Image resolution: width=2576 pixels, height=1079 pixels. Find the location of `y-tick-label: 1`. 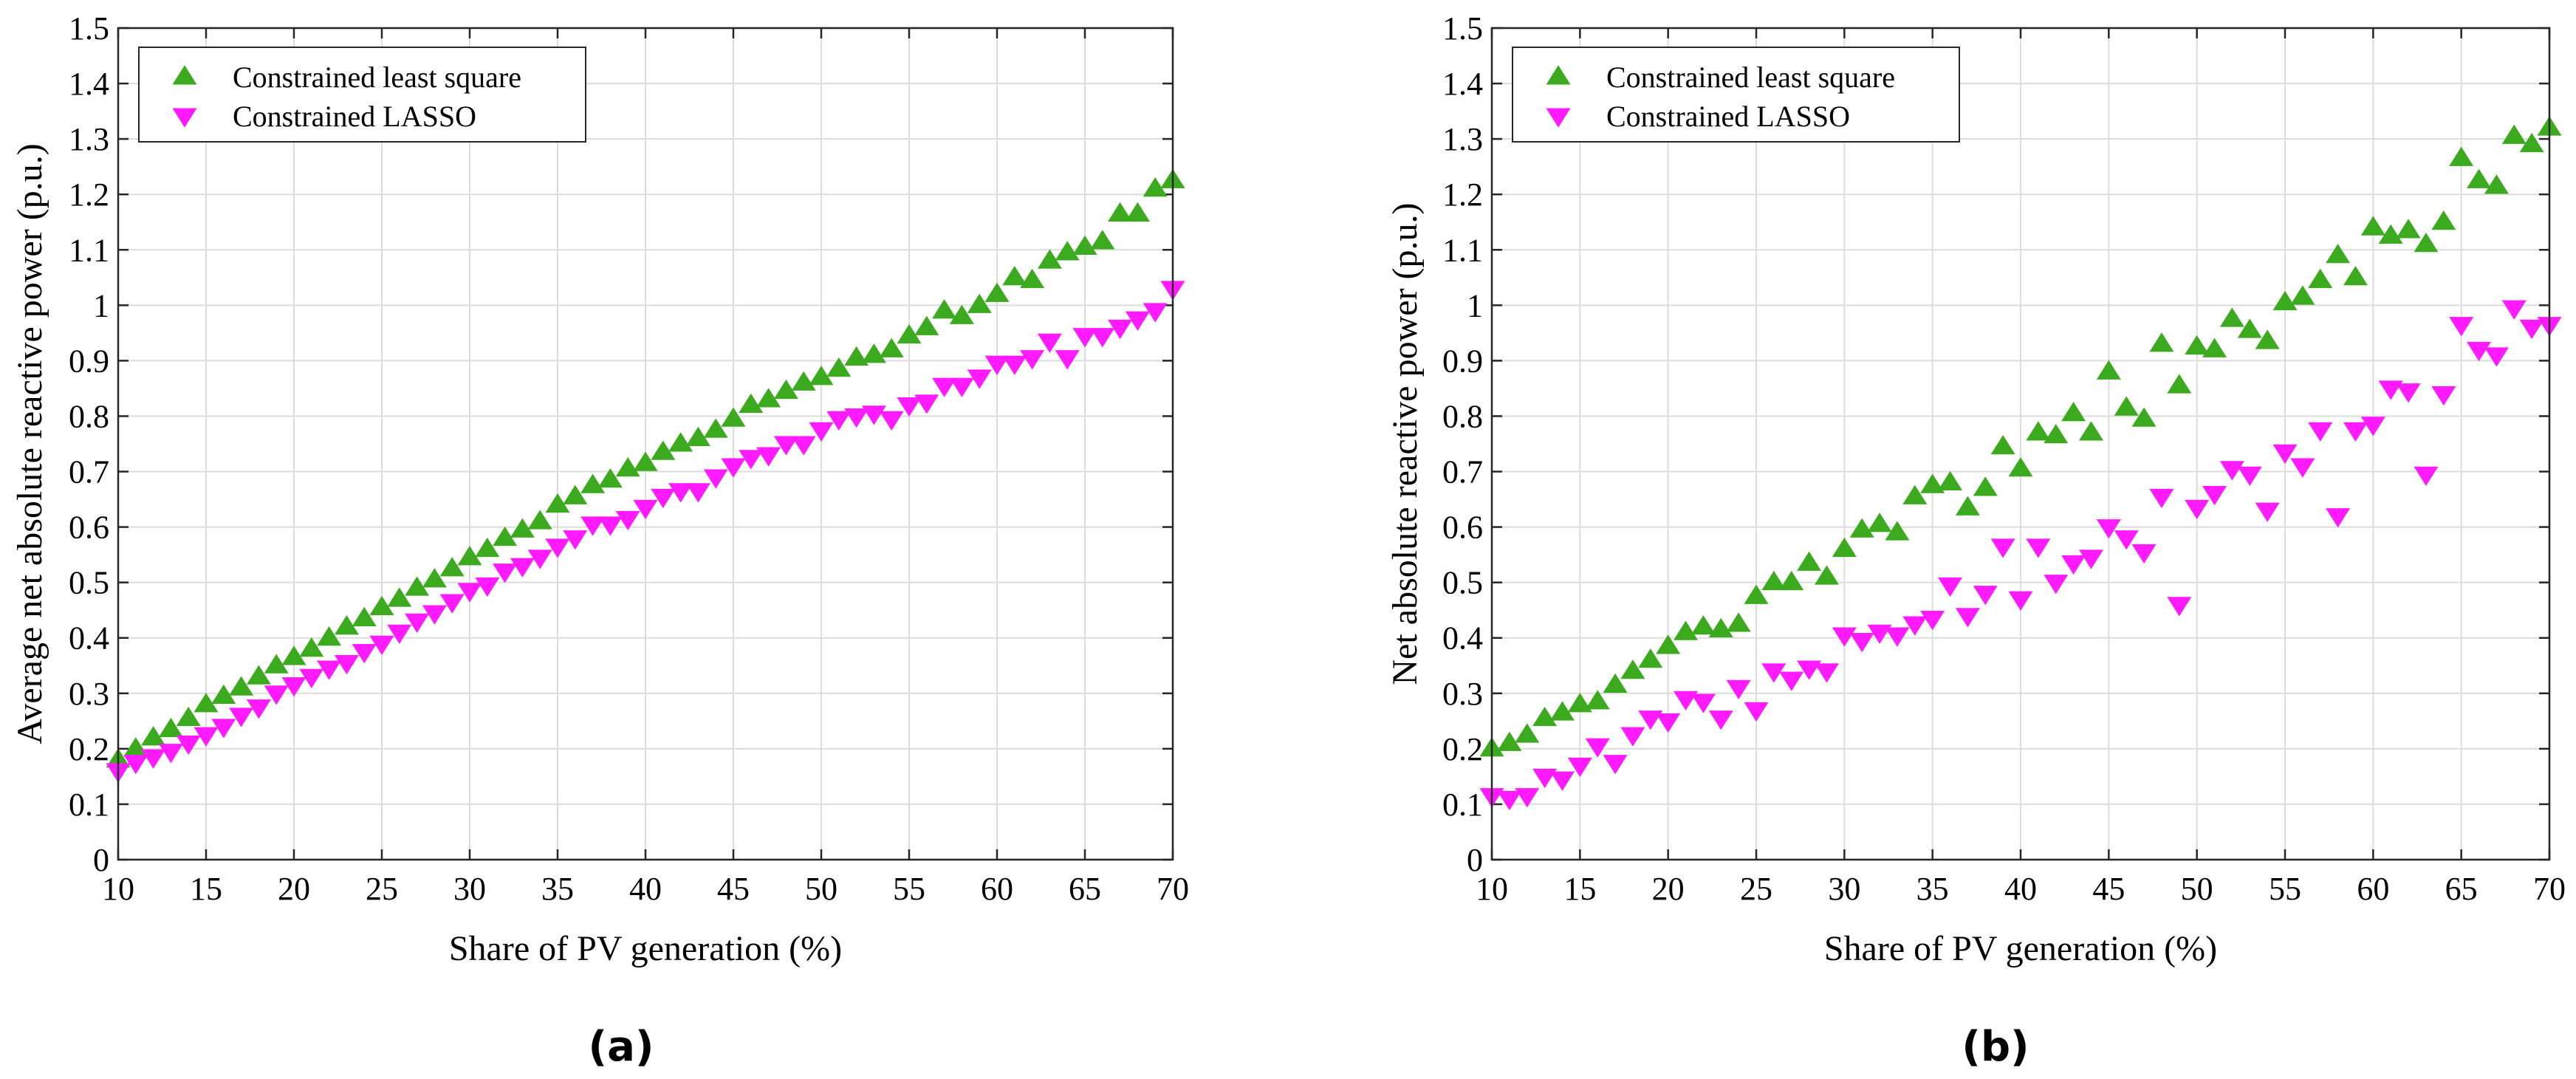

y-tick-label: 1 is located at coordinates (1475, 305).